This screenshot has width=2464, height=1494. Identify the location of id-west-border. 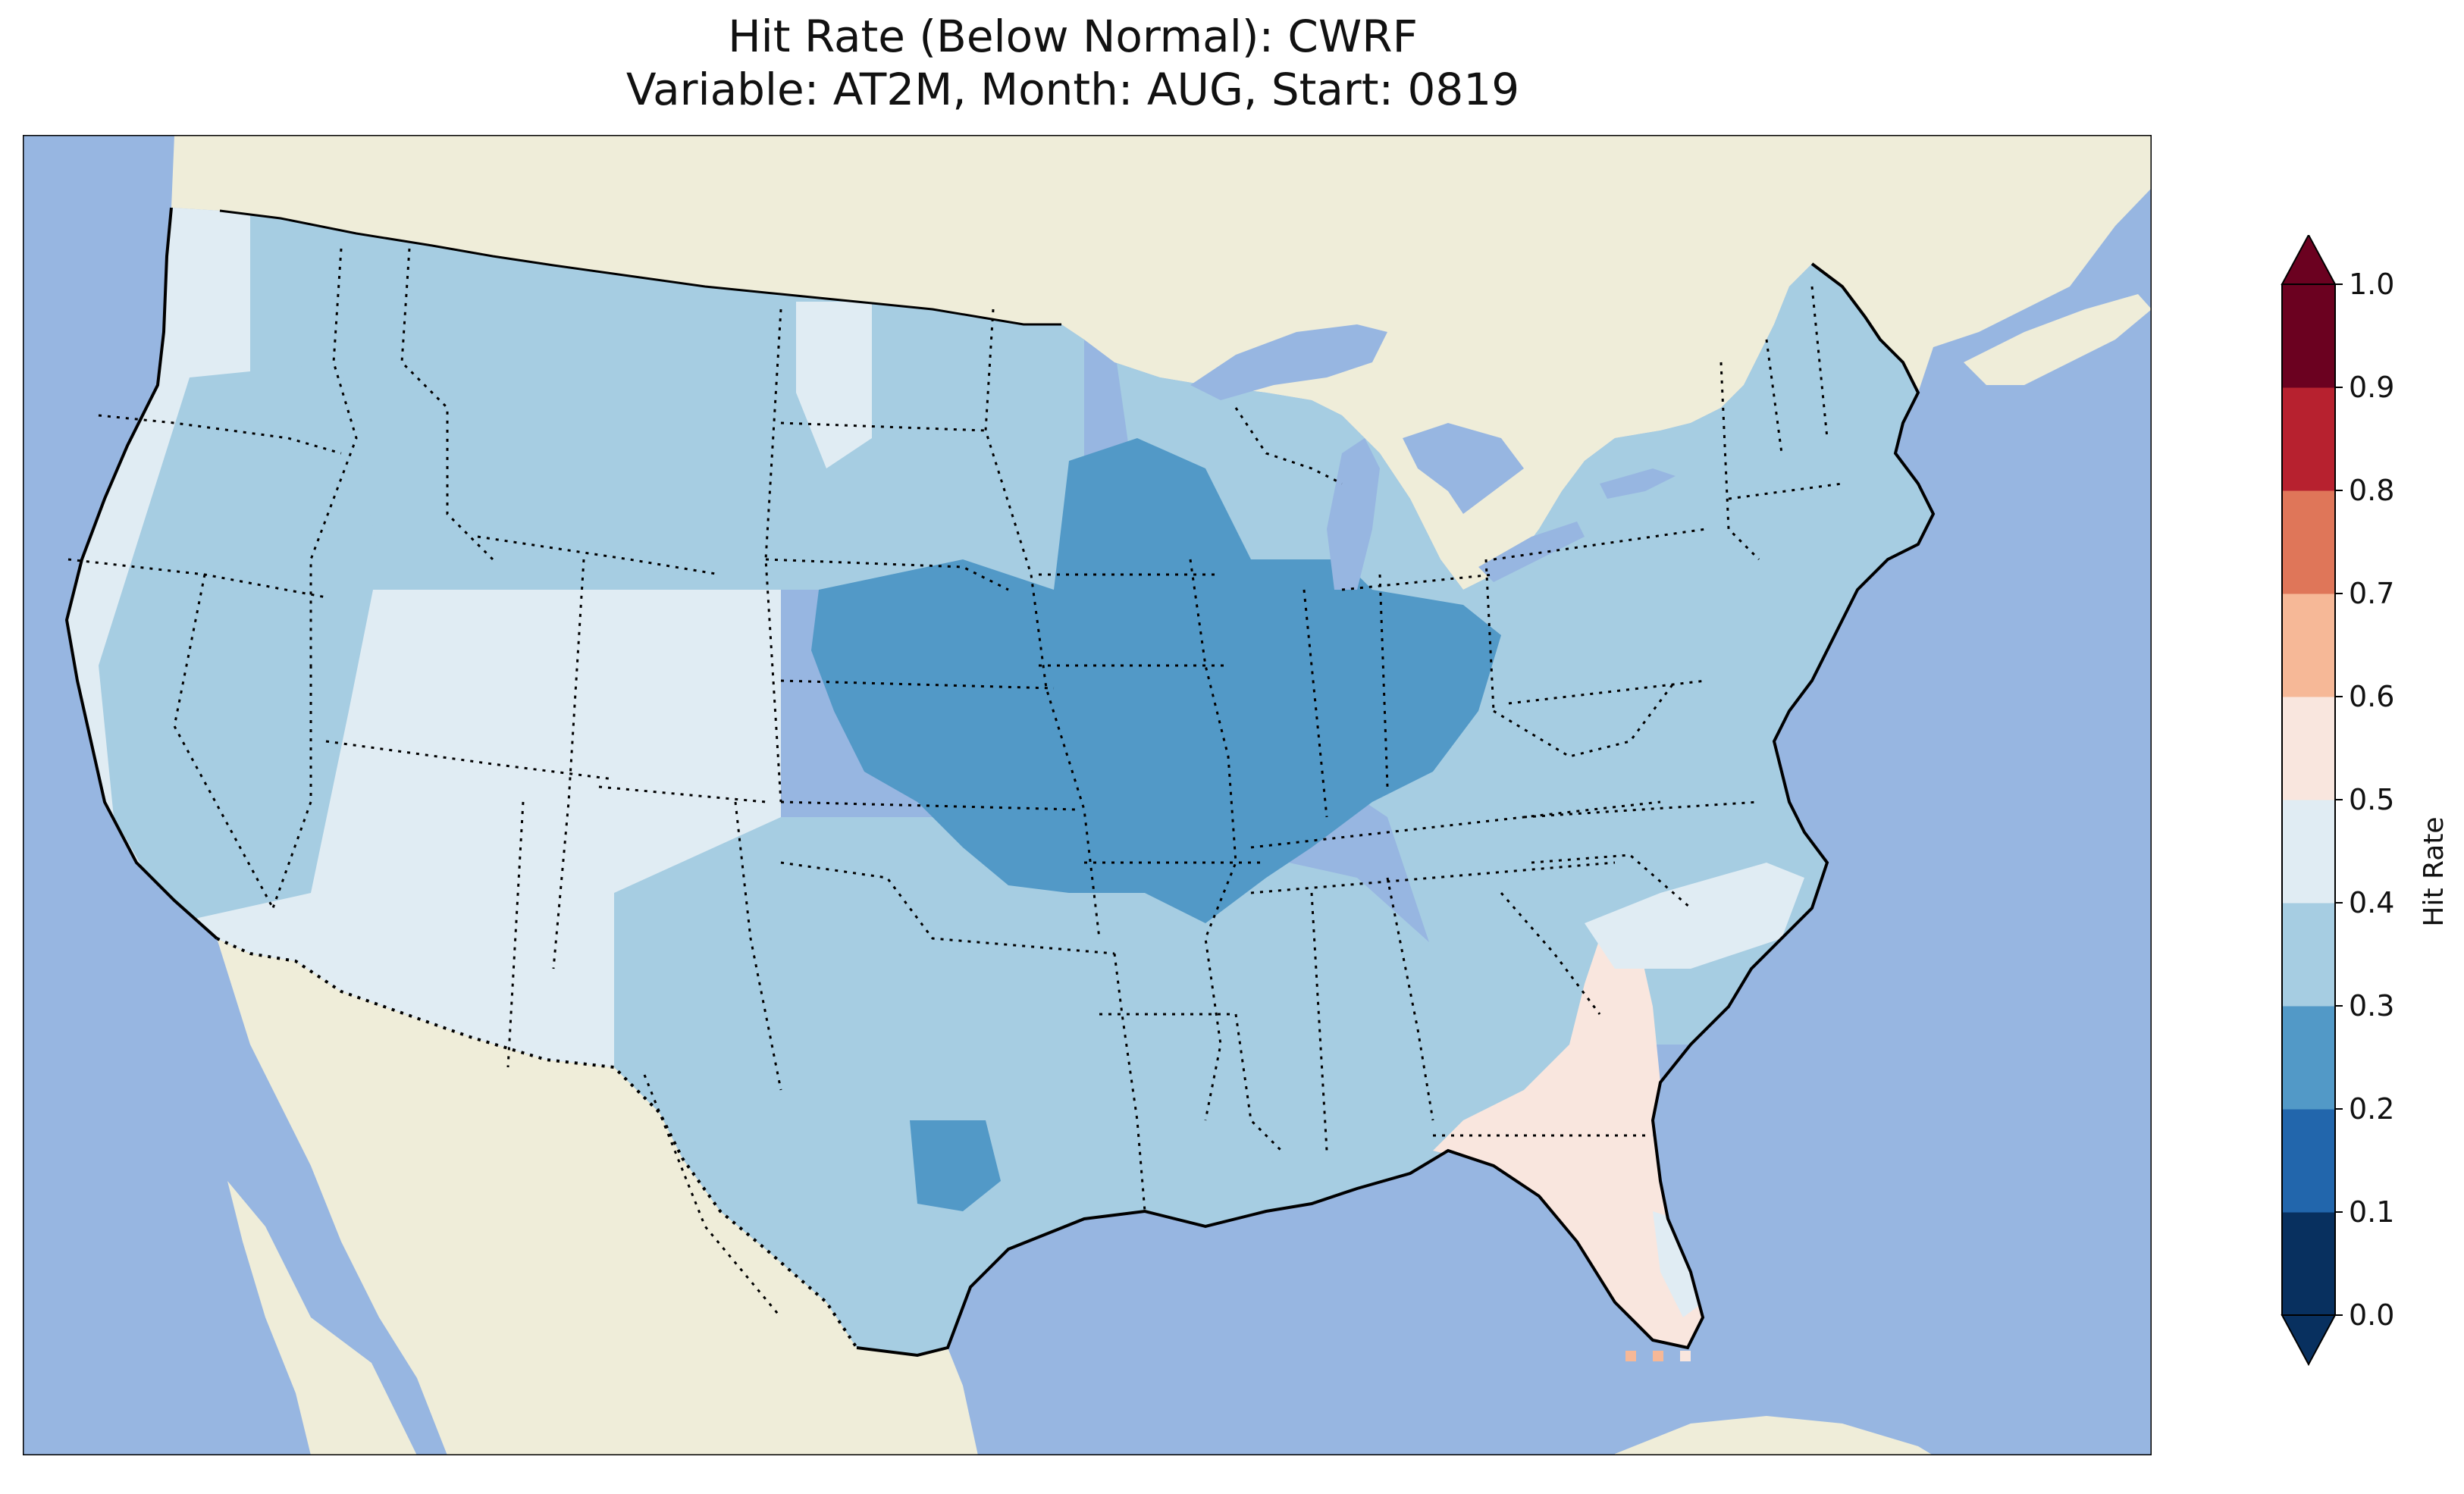
(333, 457).